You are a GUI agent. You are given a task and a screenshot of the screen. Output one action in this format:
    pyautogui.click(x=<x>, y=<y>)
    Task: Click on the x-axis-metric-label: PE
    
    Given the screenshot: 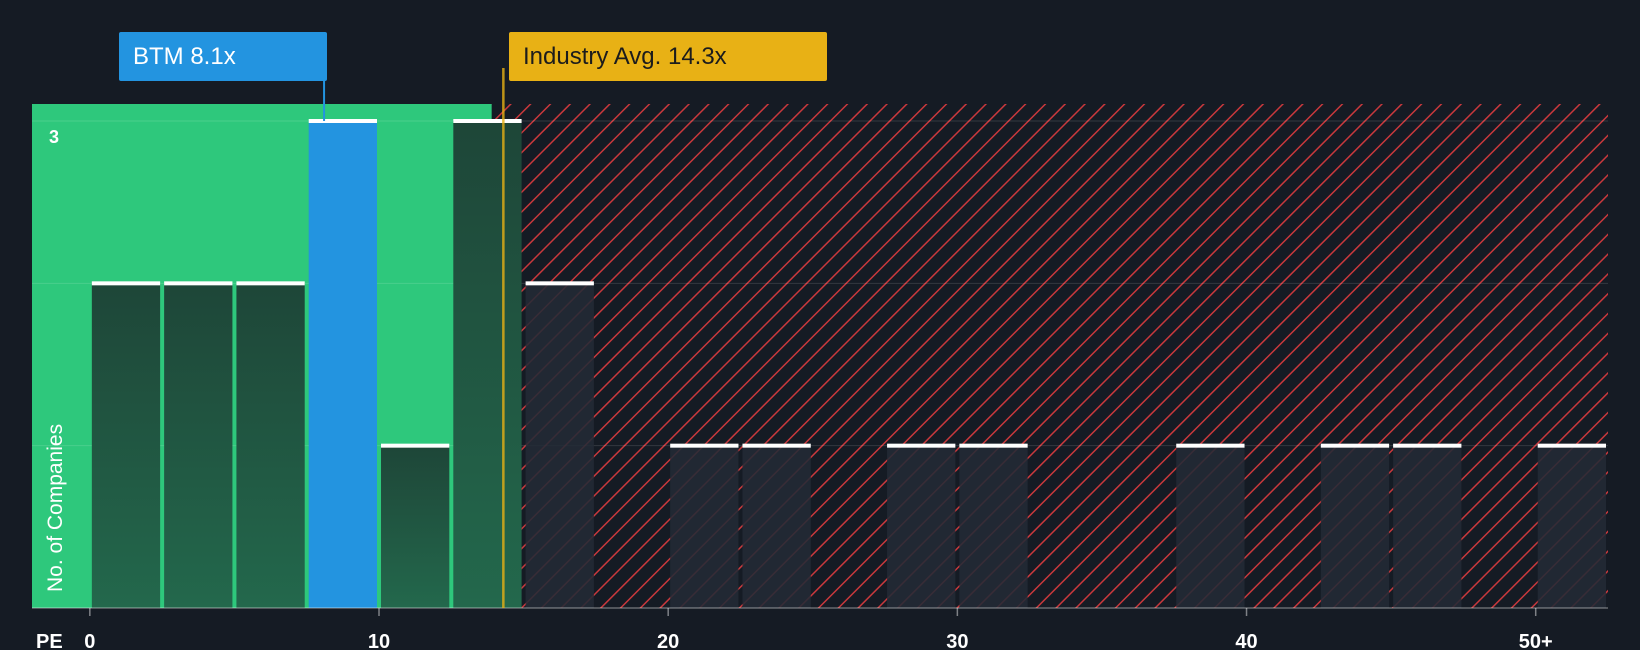 What is the action you would take?
    pyautogui.click(x=49, y=640)
    